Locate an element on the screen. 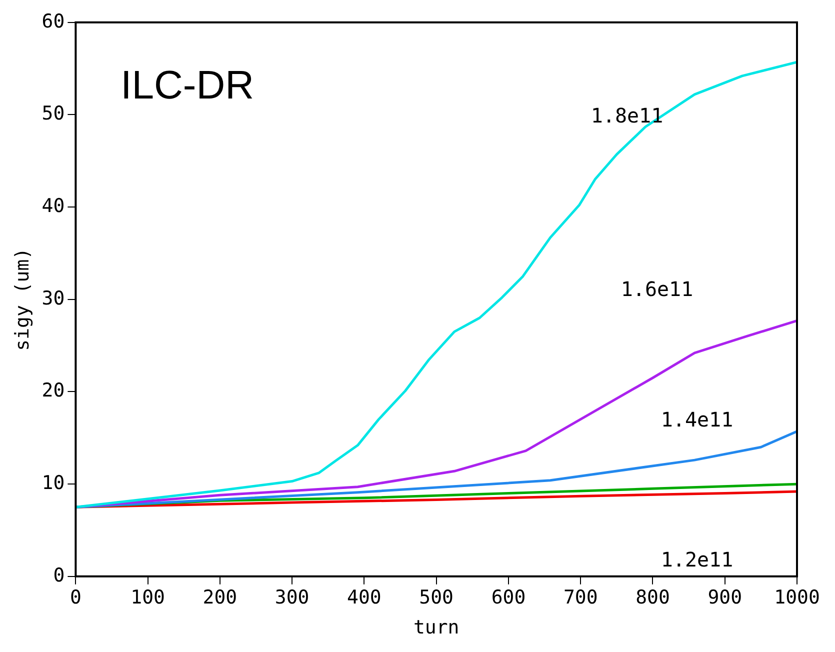 Image resolution: width=835 pixels, height=652 pixels. x-tick-label: 200 is located at coordinates (220, 597).